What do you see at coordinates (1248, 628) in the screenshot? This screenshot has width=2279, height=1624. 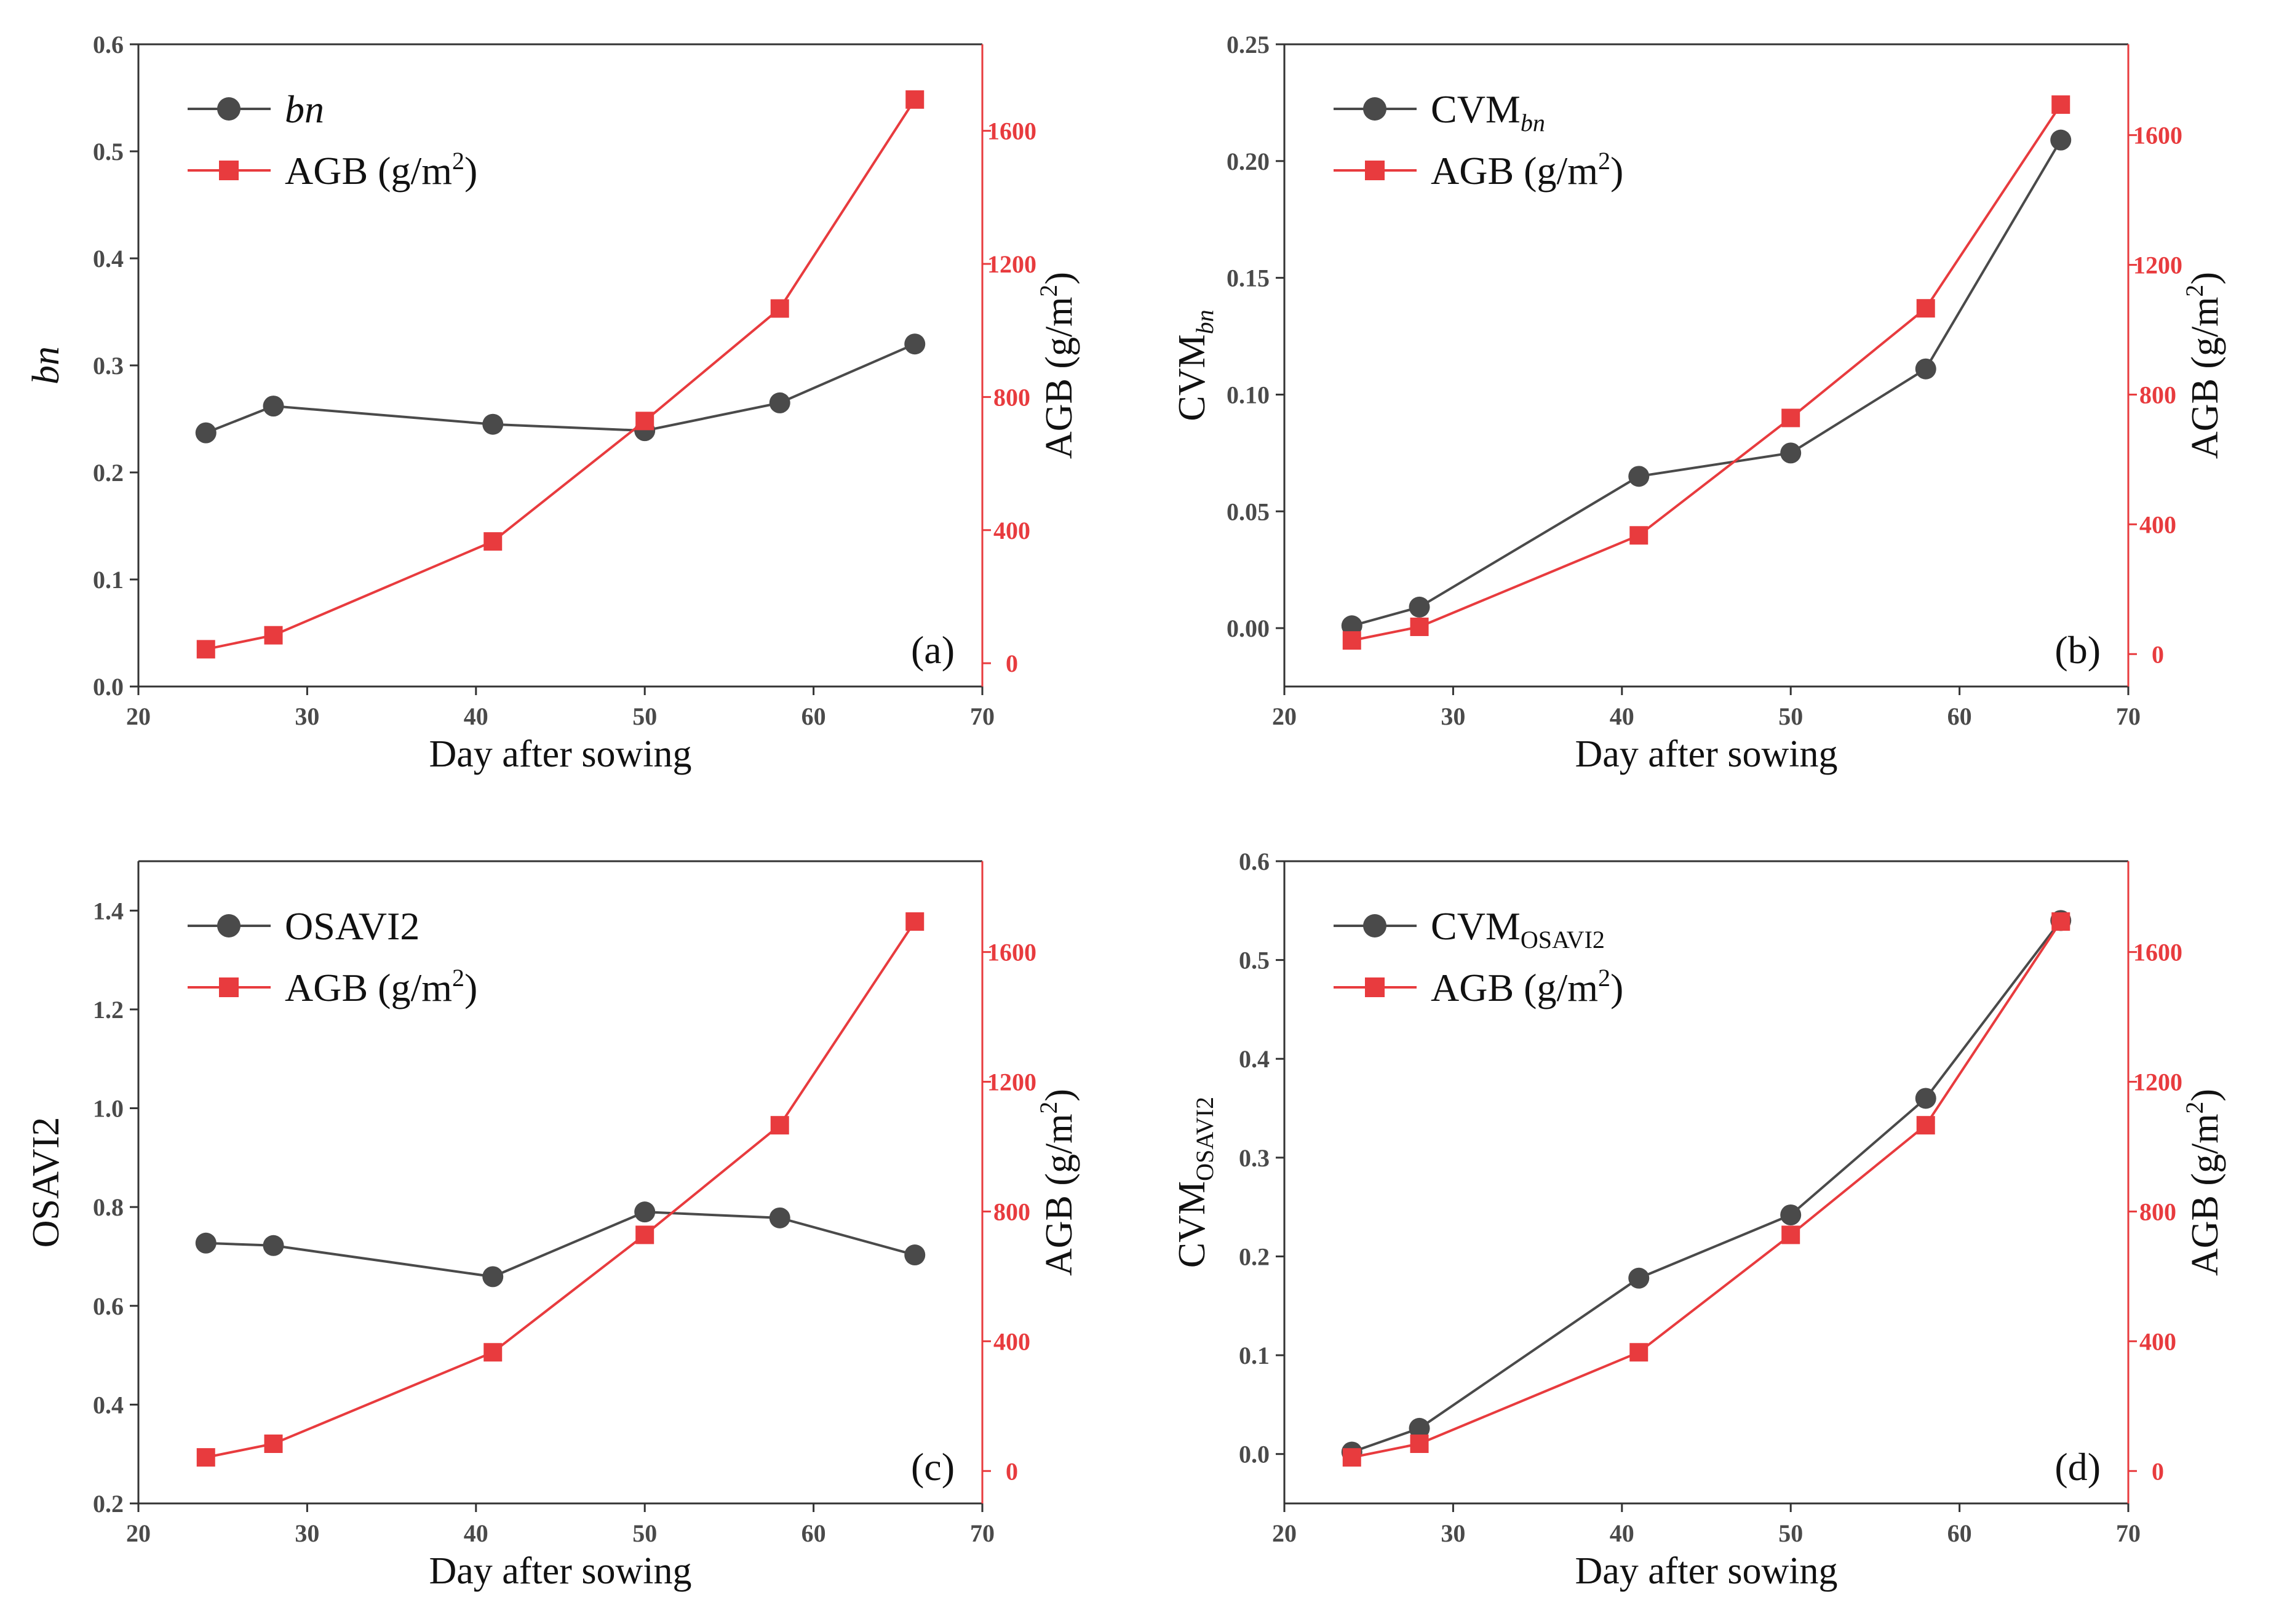 I see `y-left-tick-label: 0.00` at bounding box center [1248, 628].